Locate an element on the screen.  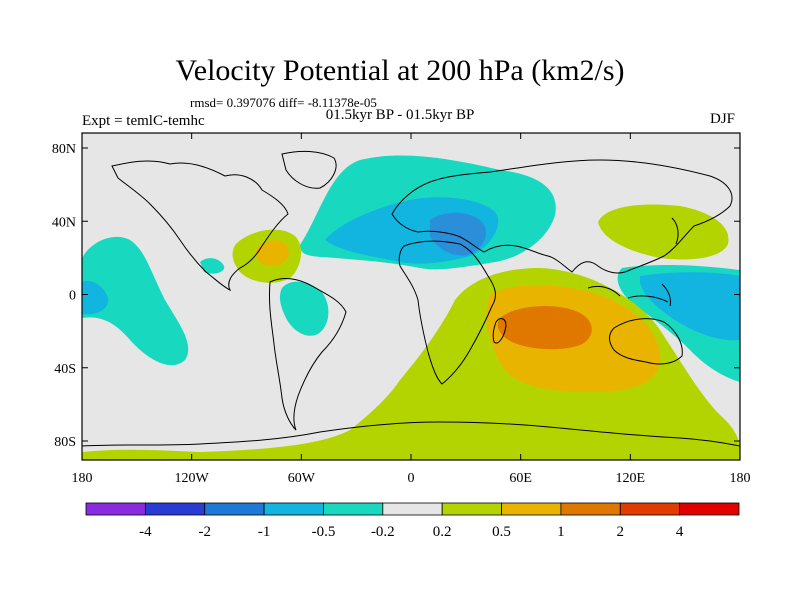
colorbar-label: 0.5 is located at coordinates (501, 532).